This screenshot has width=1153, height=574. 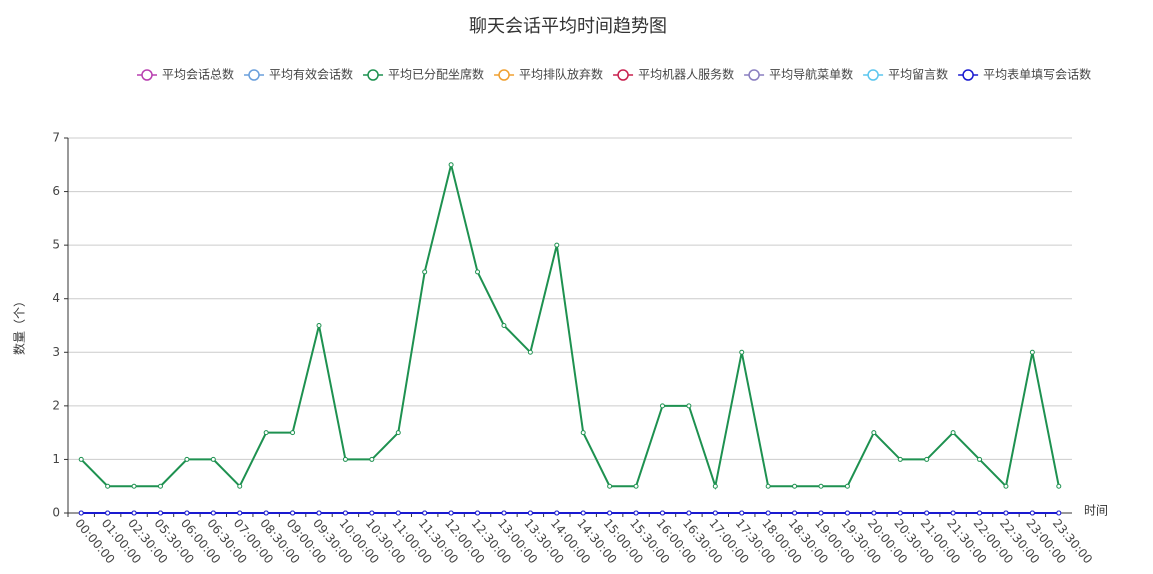 What do you see at coordinates (56, 405) in the screenshot?
I see `y-tick-label: 2` at bounding box center [56, 405].